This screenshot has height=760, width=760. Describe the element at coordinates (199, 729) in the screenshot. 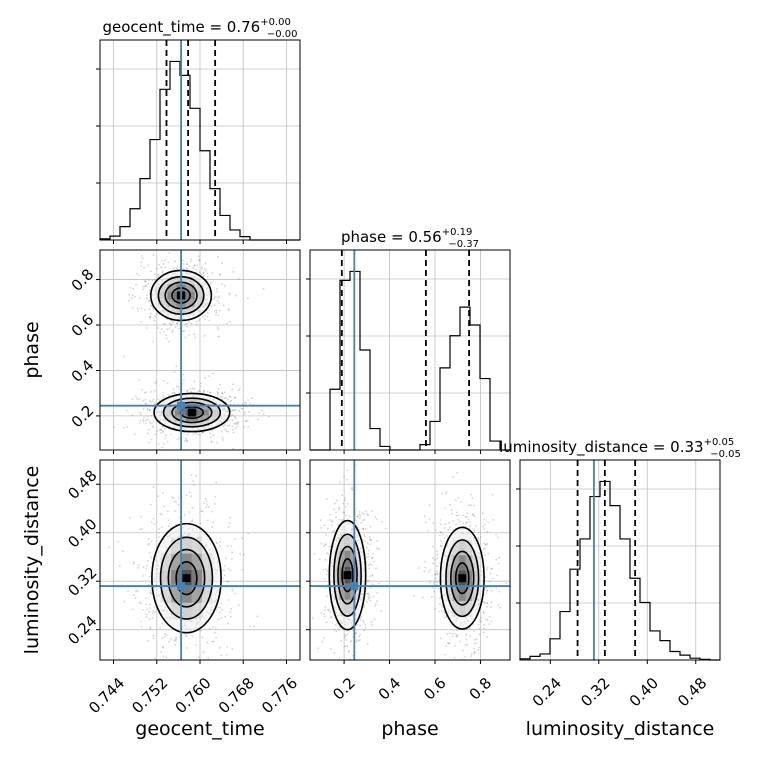

I see `xlabel-geocent-time: geocent_time` at that location.